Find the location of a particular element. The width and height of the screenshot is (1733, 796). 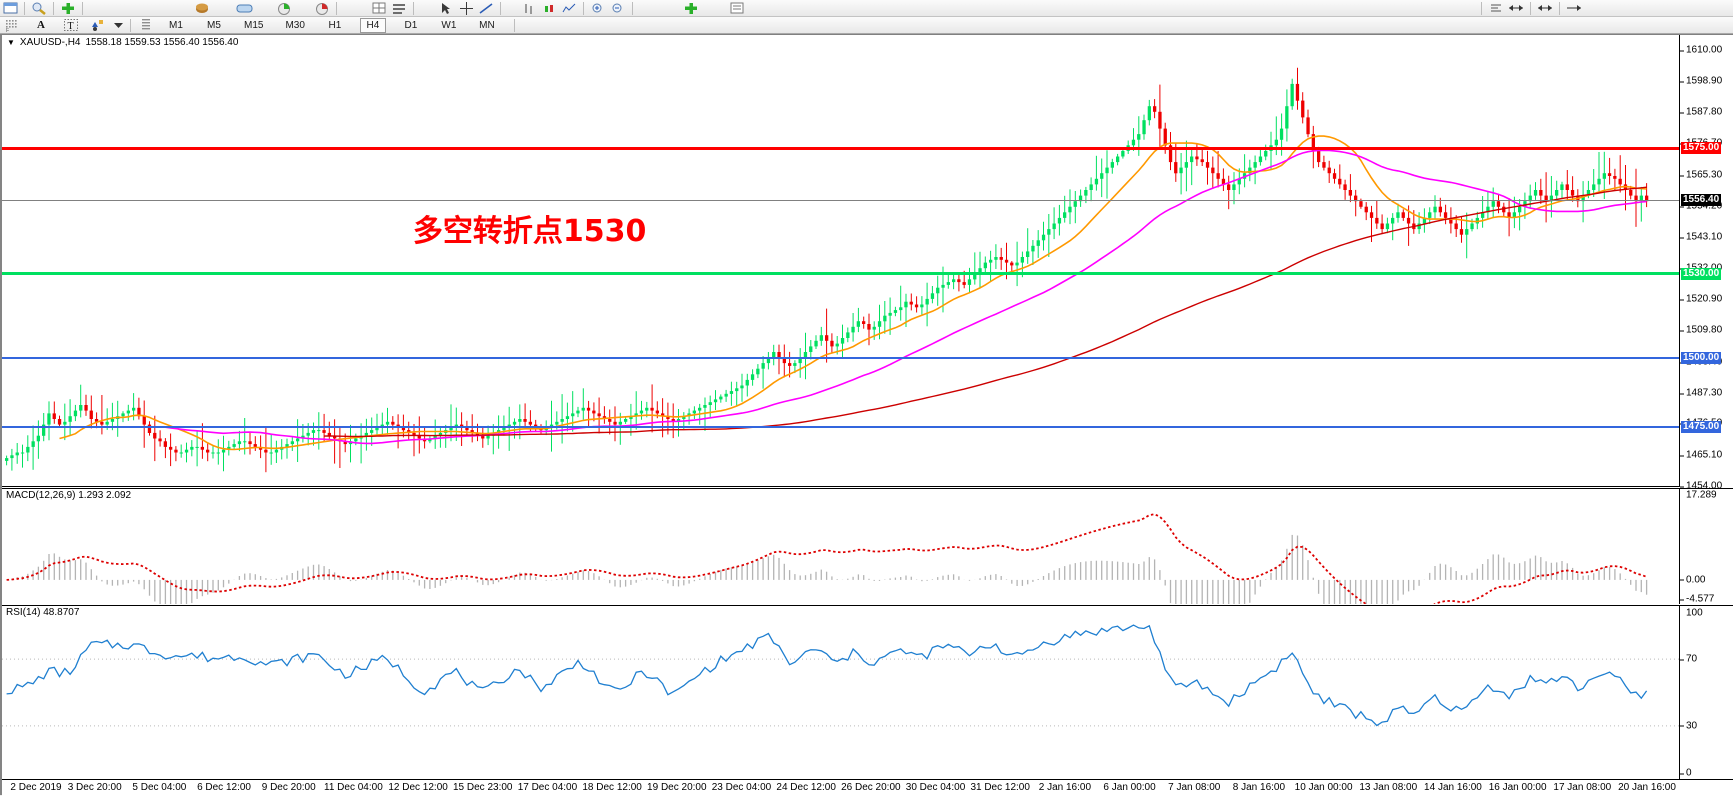

price-tick: 1465.10 is located at coordinates (1701, 455).